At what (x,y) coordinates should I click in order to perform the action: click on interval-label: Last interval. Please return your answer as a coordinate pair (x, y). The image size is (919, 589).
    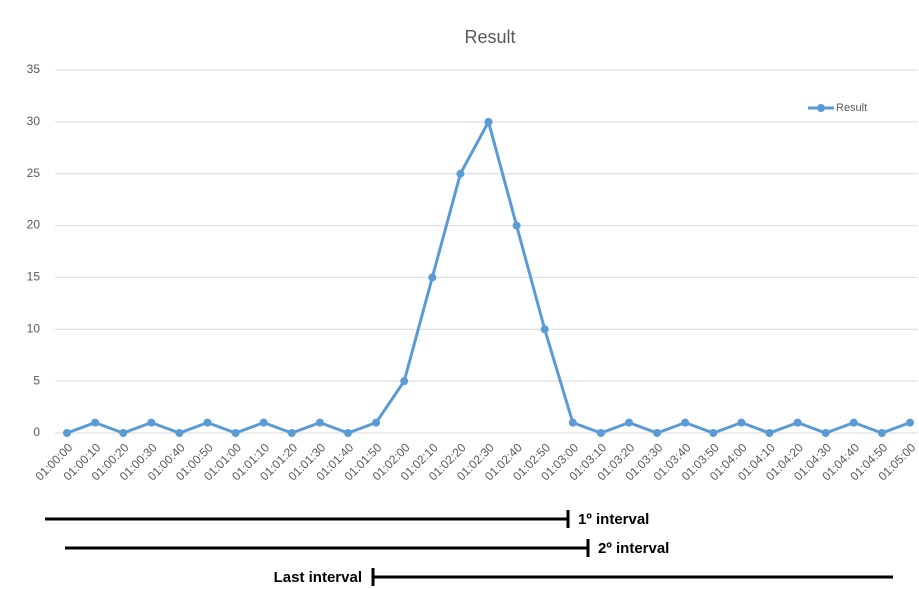
    Looking at the image, I should click on (318, 577).